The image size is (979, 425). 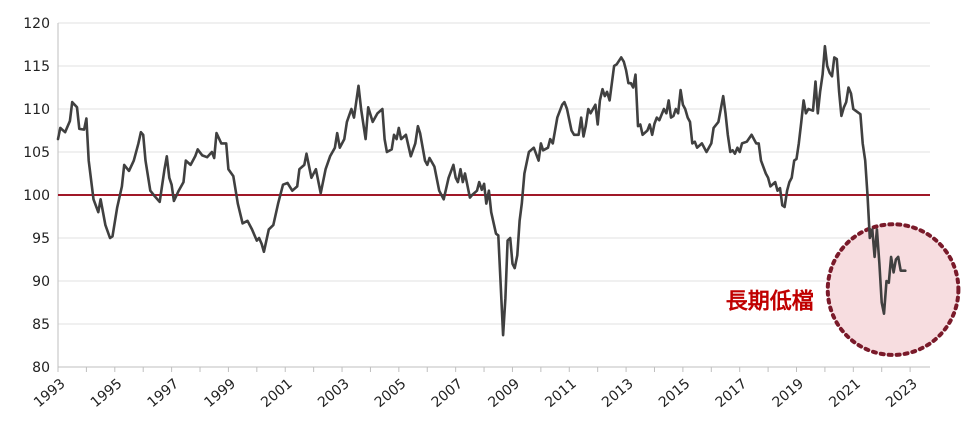 I want to click on y-tick-label: 90, so click(x=41, y=282).